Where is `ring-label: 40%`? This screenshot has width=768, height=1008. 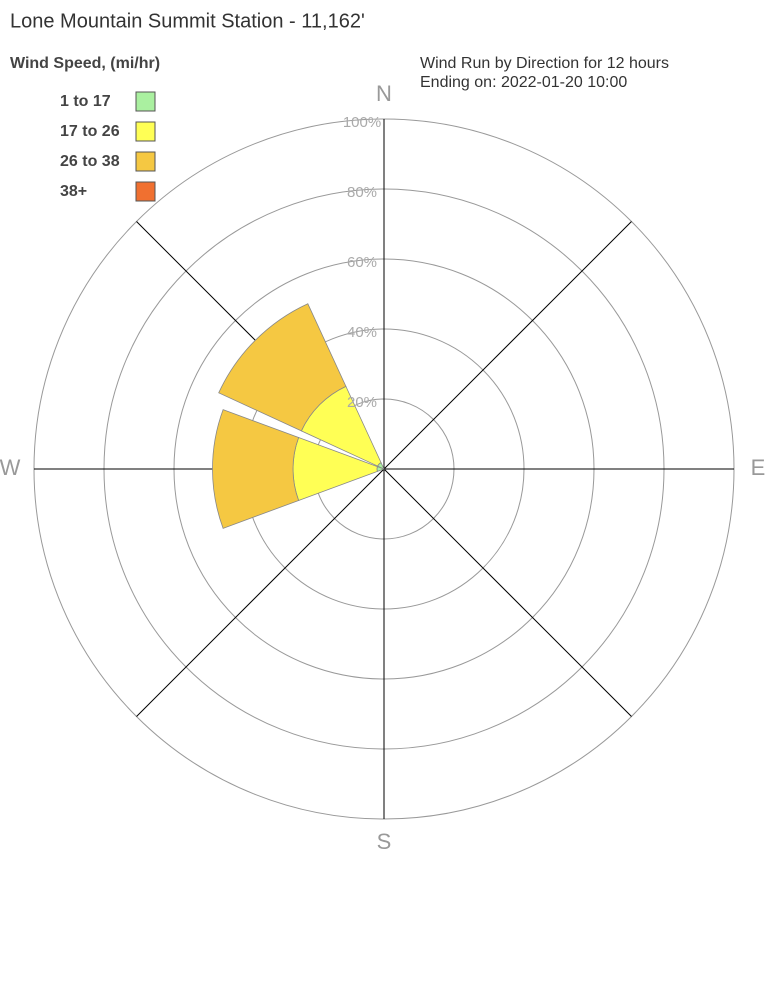 ring-label: 40% is located at coordinates (362, 332).